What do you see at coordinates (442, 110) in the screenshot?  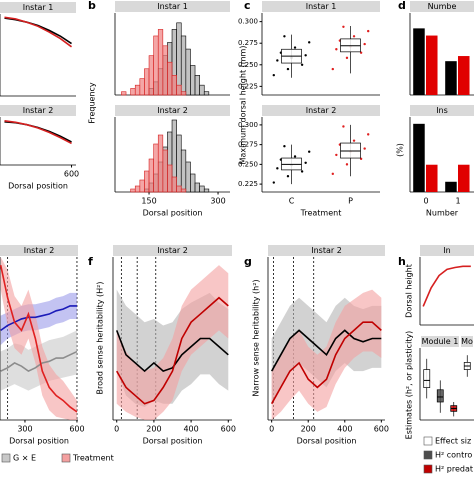 I see `panel-title: Ins` at bounding box center [442, 110].